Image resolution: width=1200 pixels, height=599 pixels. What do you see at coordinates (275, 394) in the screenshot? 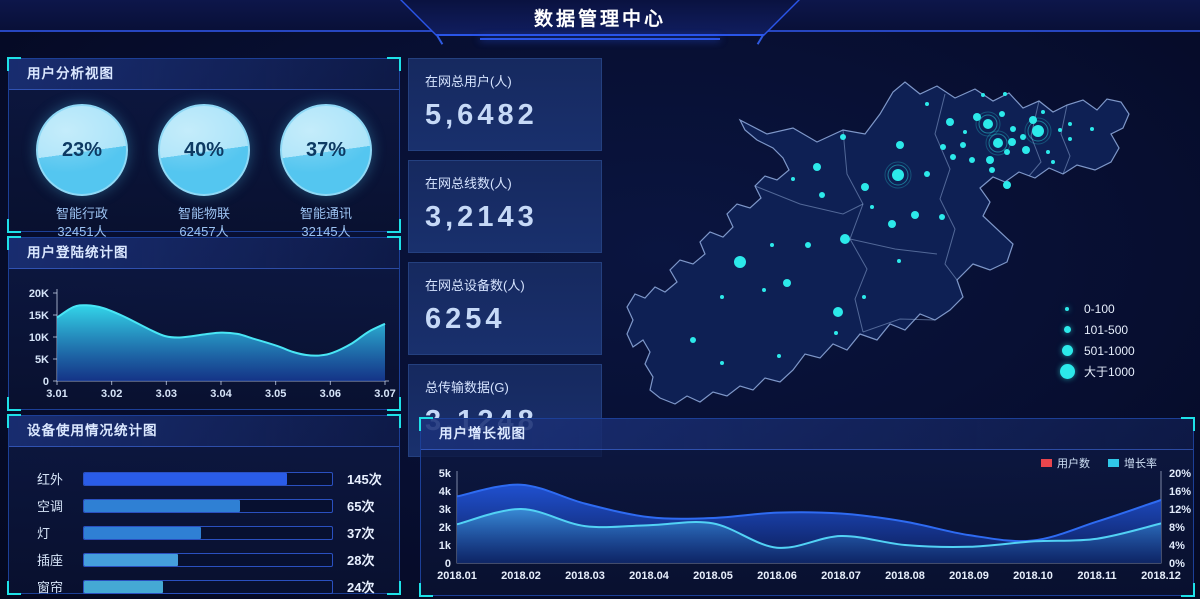
I see `login-xtick: 3.05` at bounding box center [275, 394].